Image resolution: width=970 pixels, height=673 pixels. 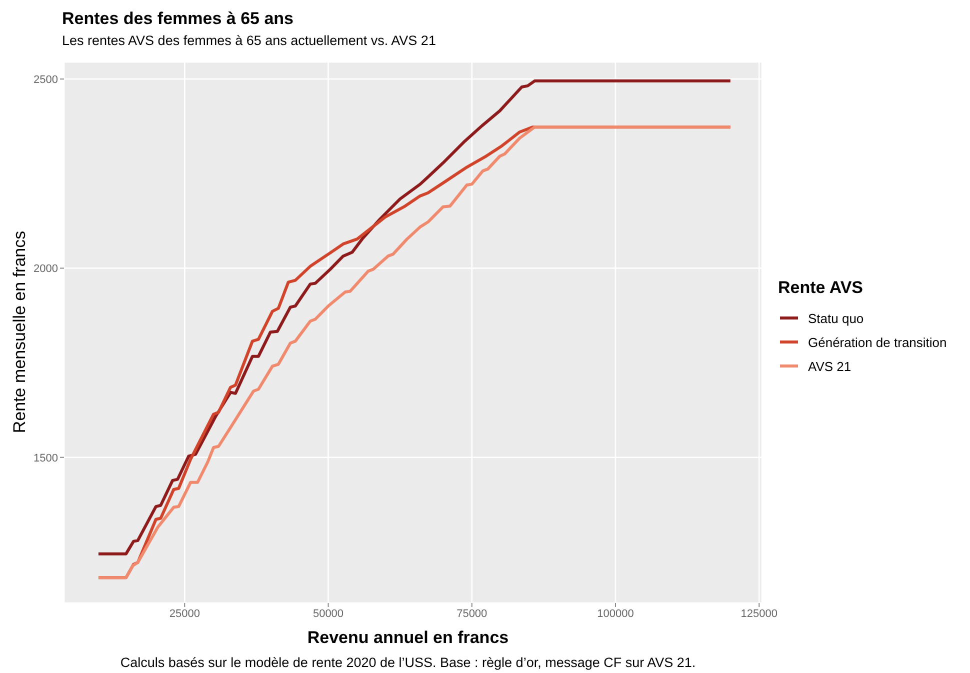 I want to click on y-axis-title: Rente mensuelle en francs, so click(x=20, y=332).